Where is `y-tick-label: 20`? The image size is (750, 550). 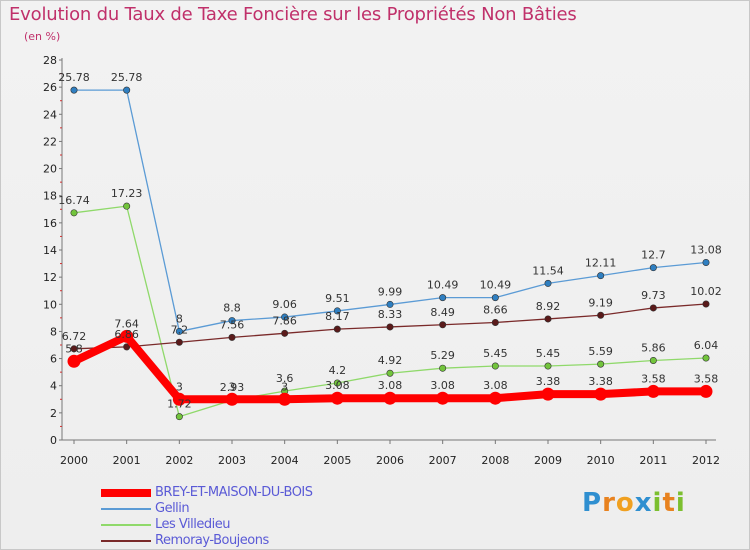 y-tick-label: 20 is located at coordinates (50, 169).